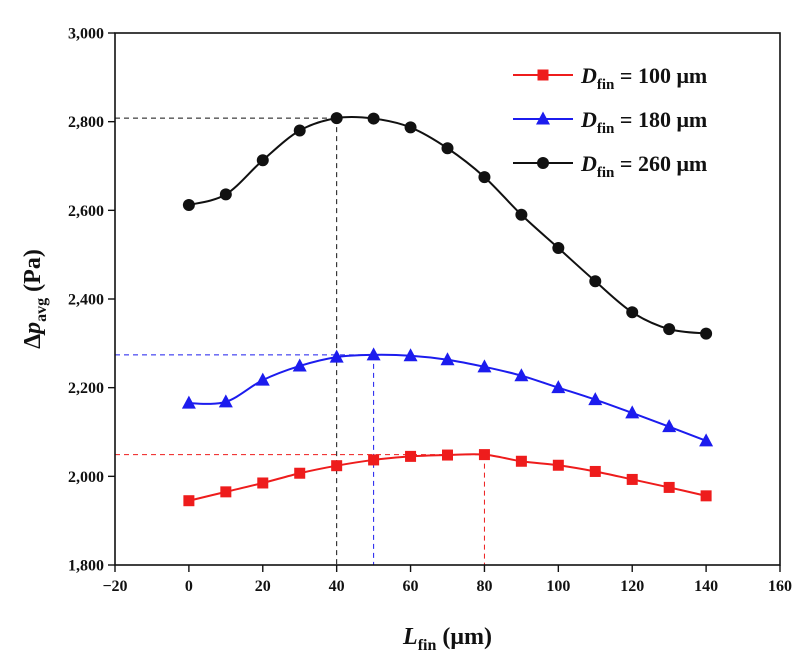 This screenshot has width=807, height=660. What do you see at coordinates (86, 477) in the screenshot?
I see `y-tick-label: 2,000` at bounding box center [86, 477].